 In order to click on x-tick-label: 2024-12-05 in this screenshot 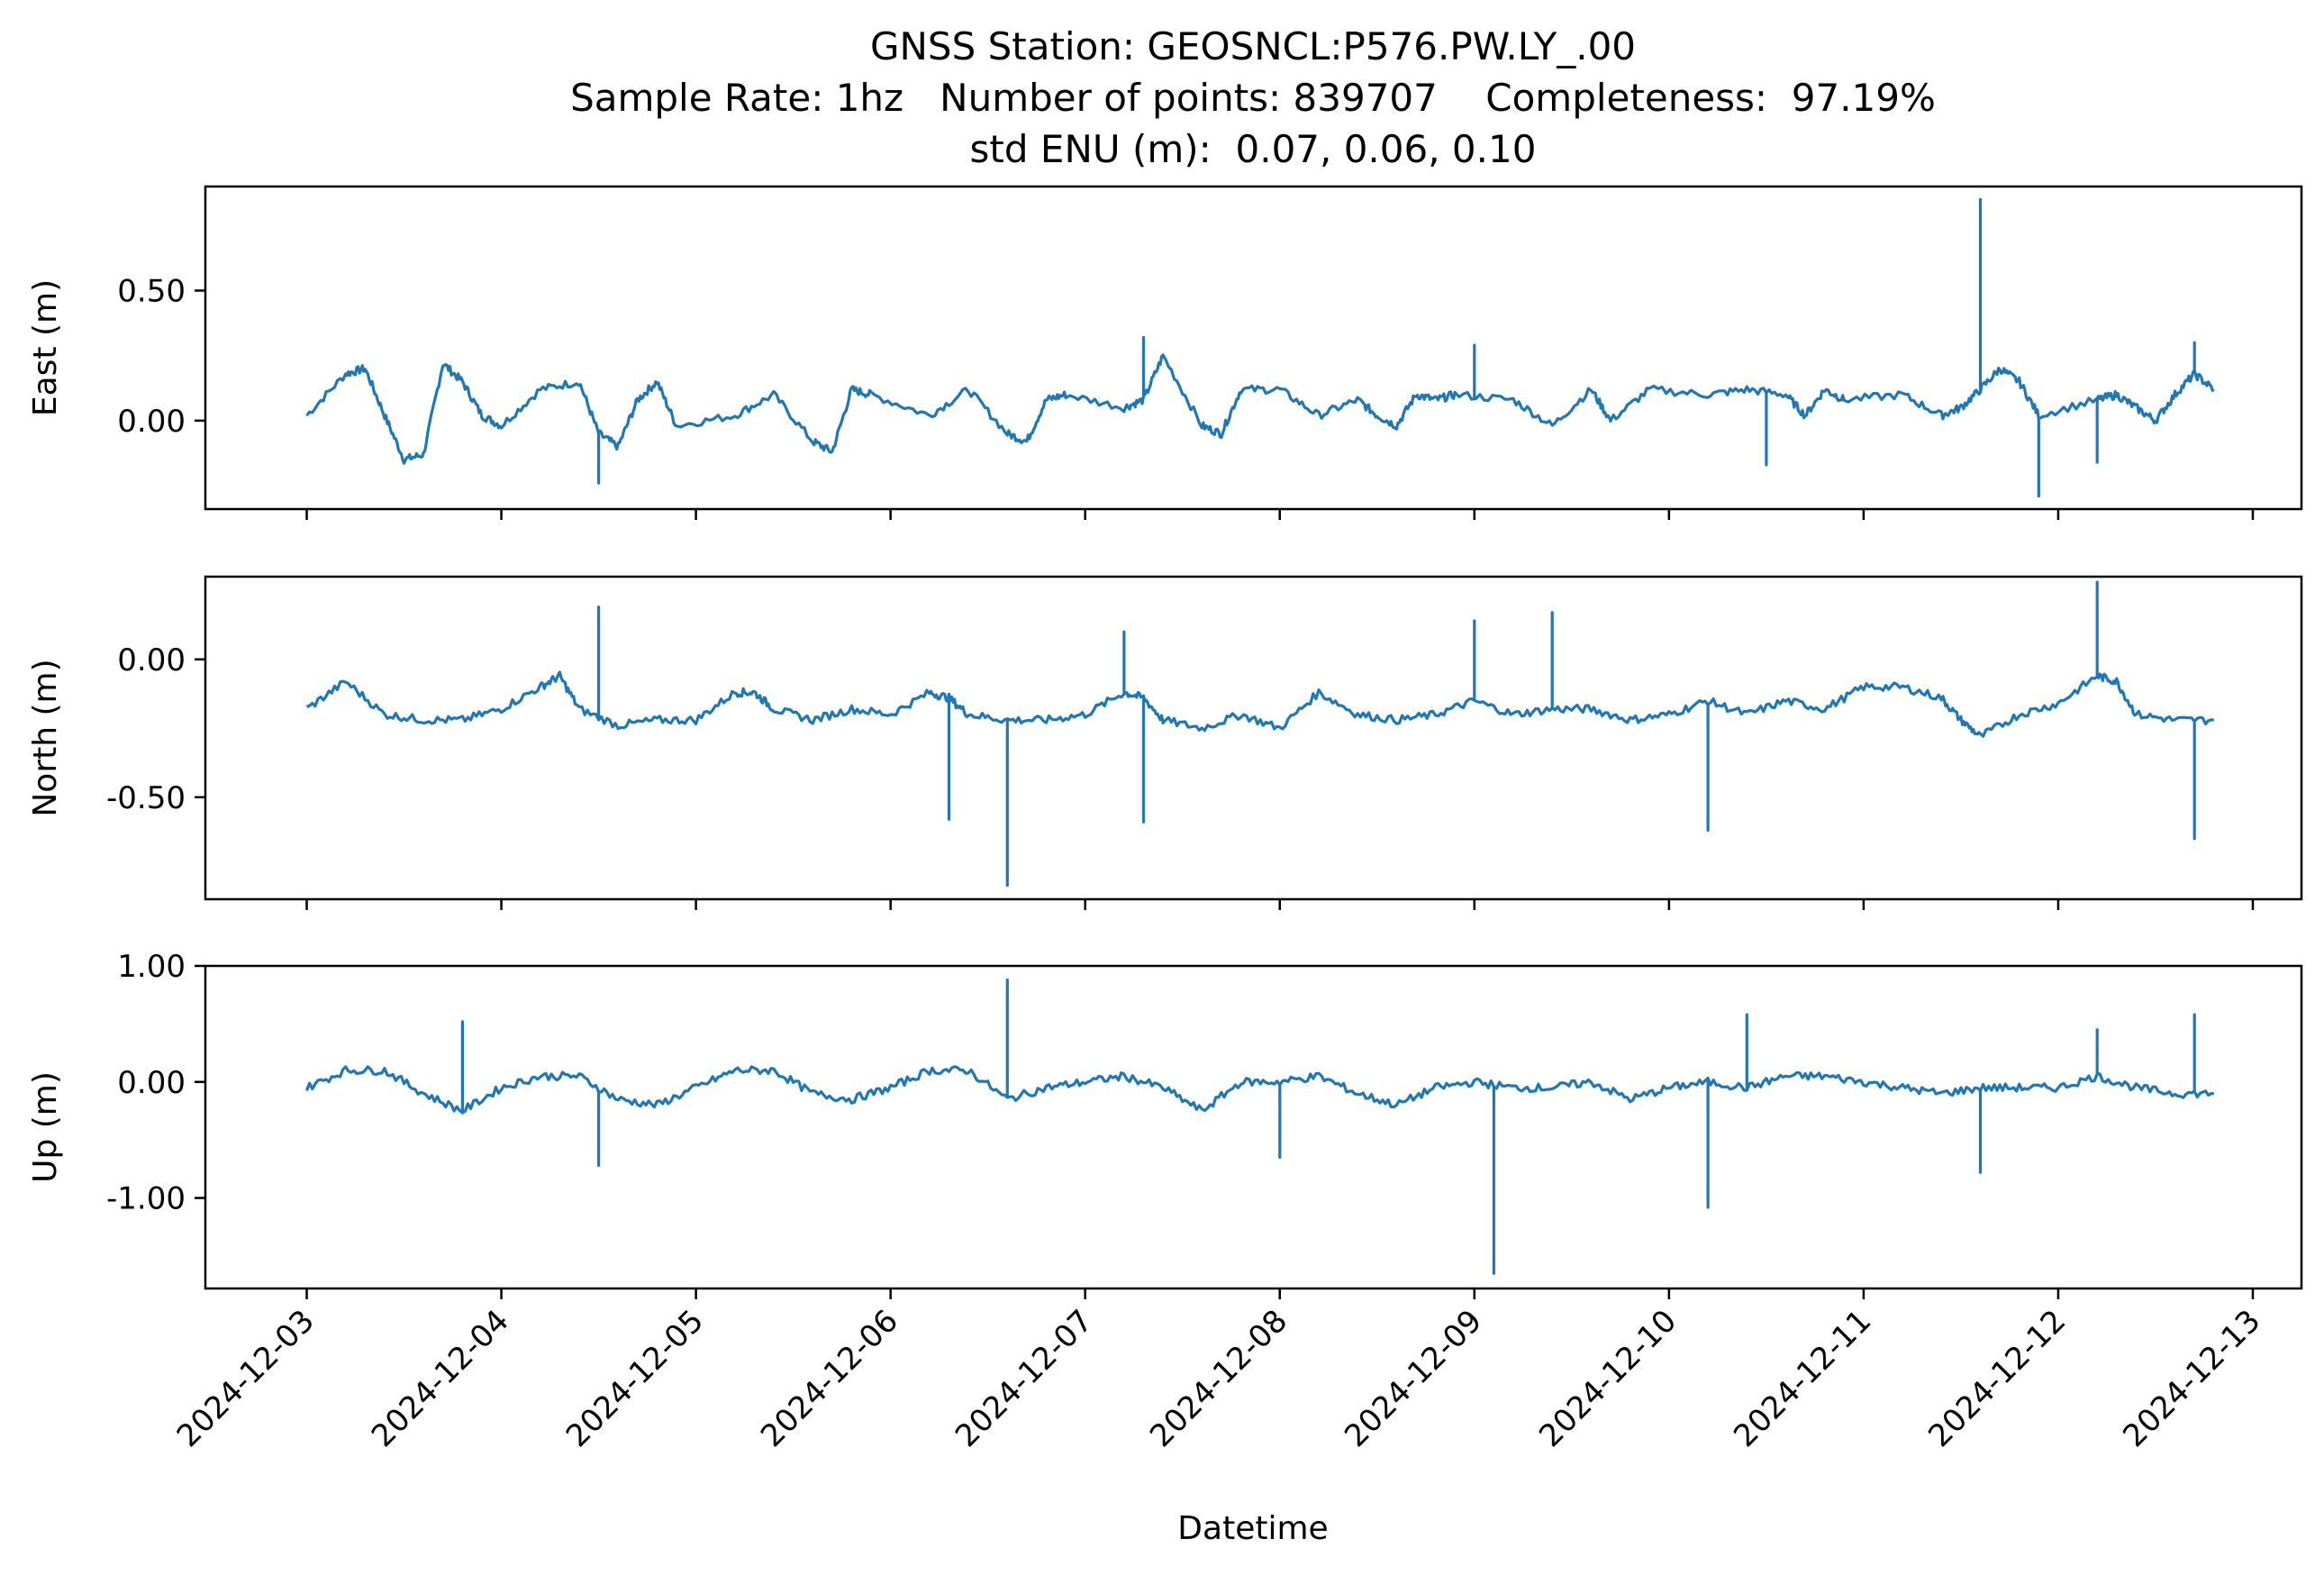, I will do `click(635, 1378)`.